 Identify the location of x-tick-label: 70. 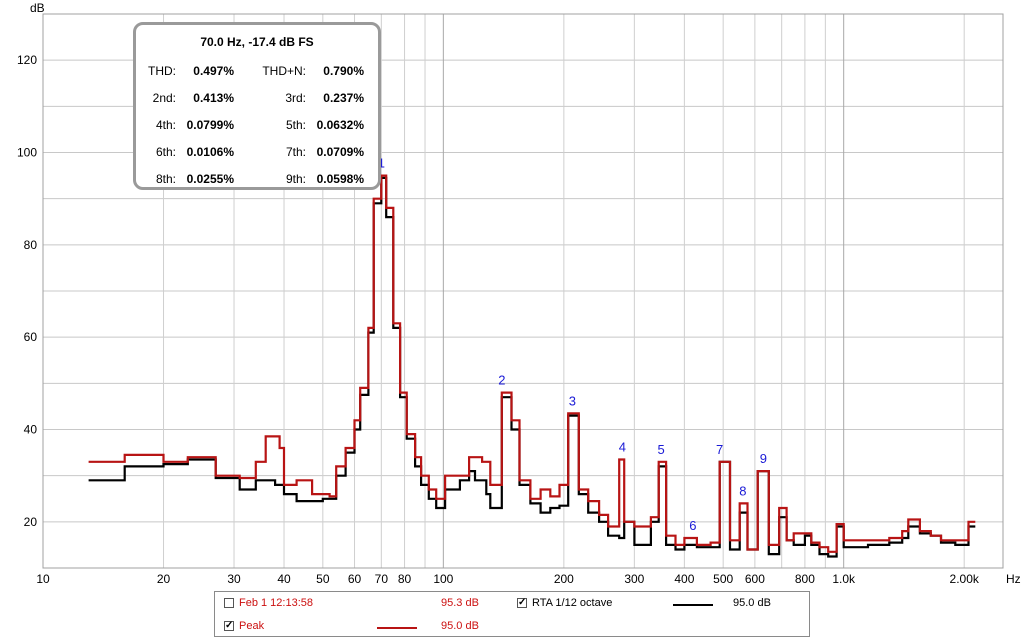
(382, 579).